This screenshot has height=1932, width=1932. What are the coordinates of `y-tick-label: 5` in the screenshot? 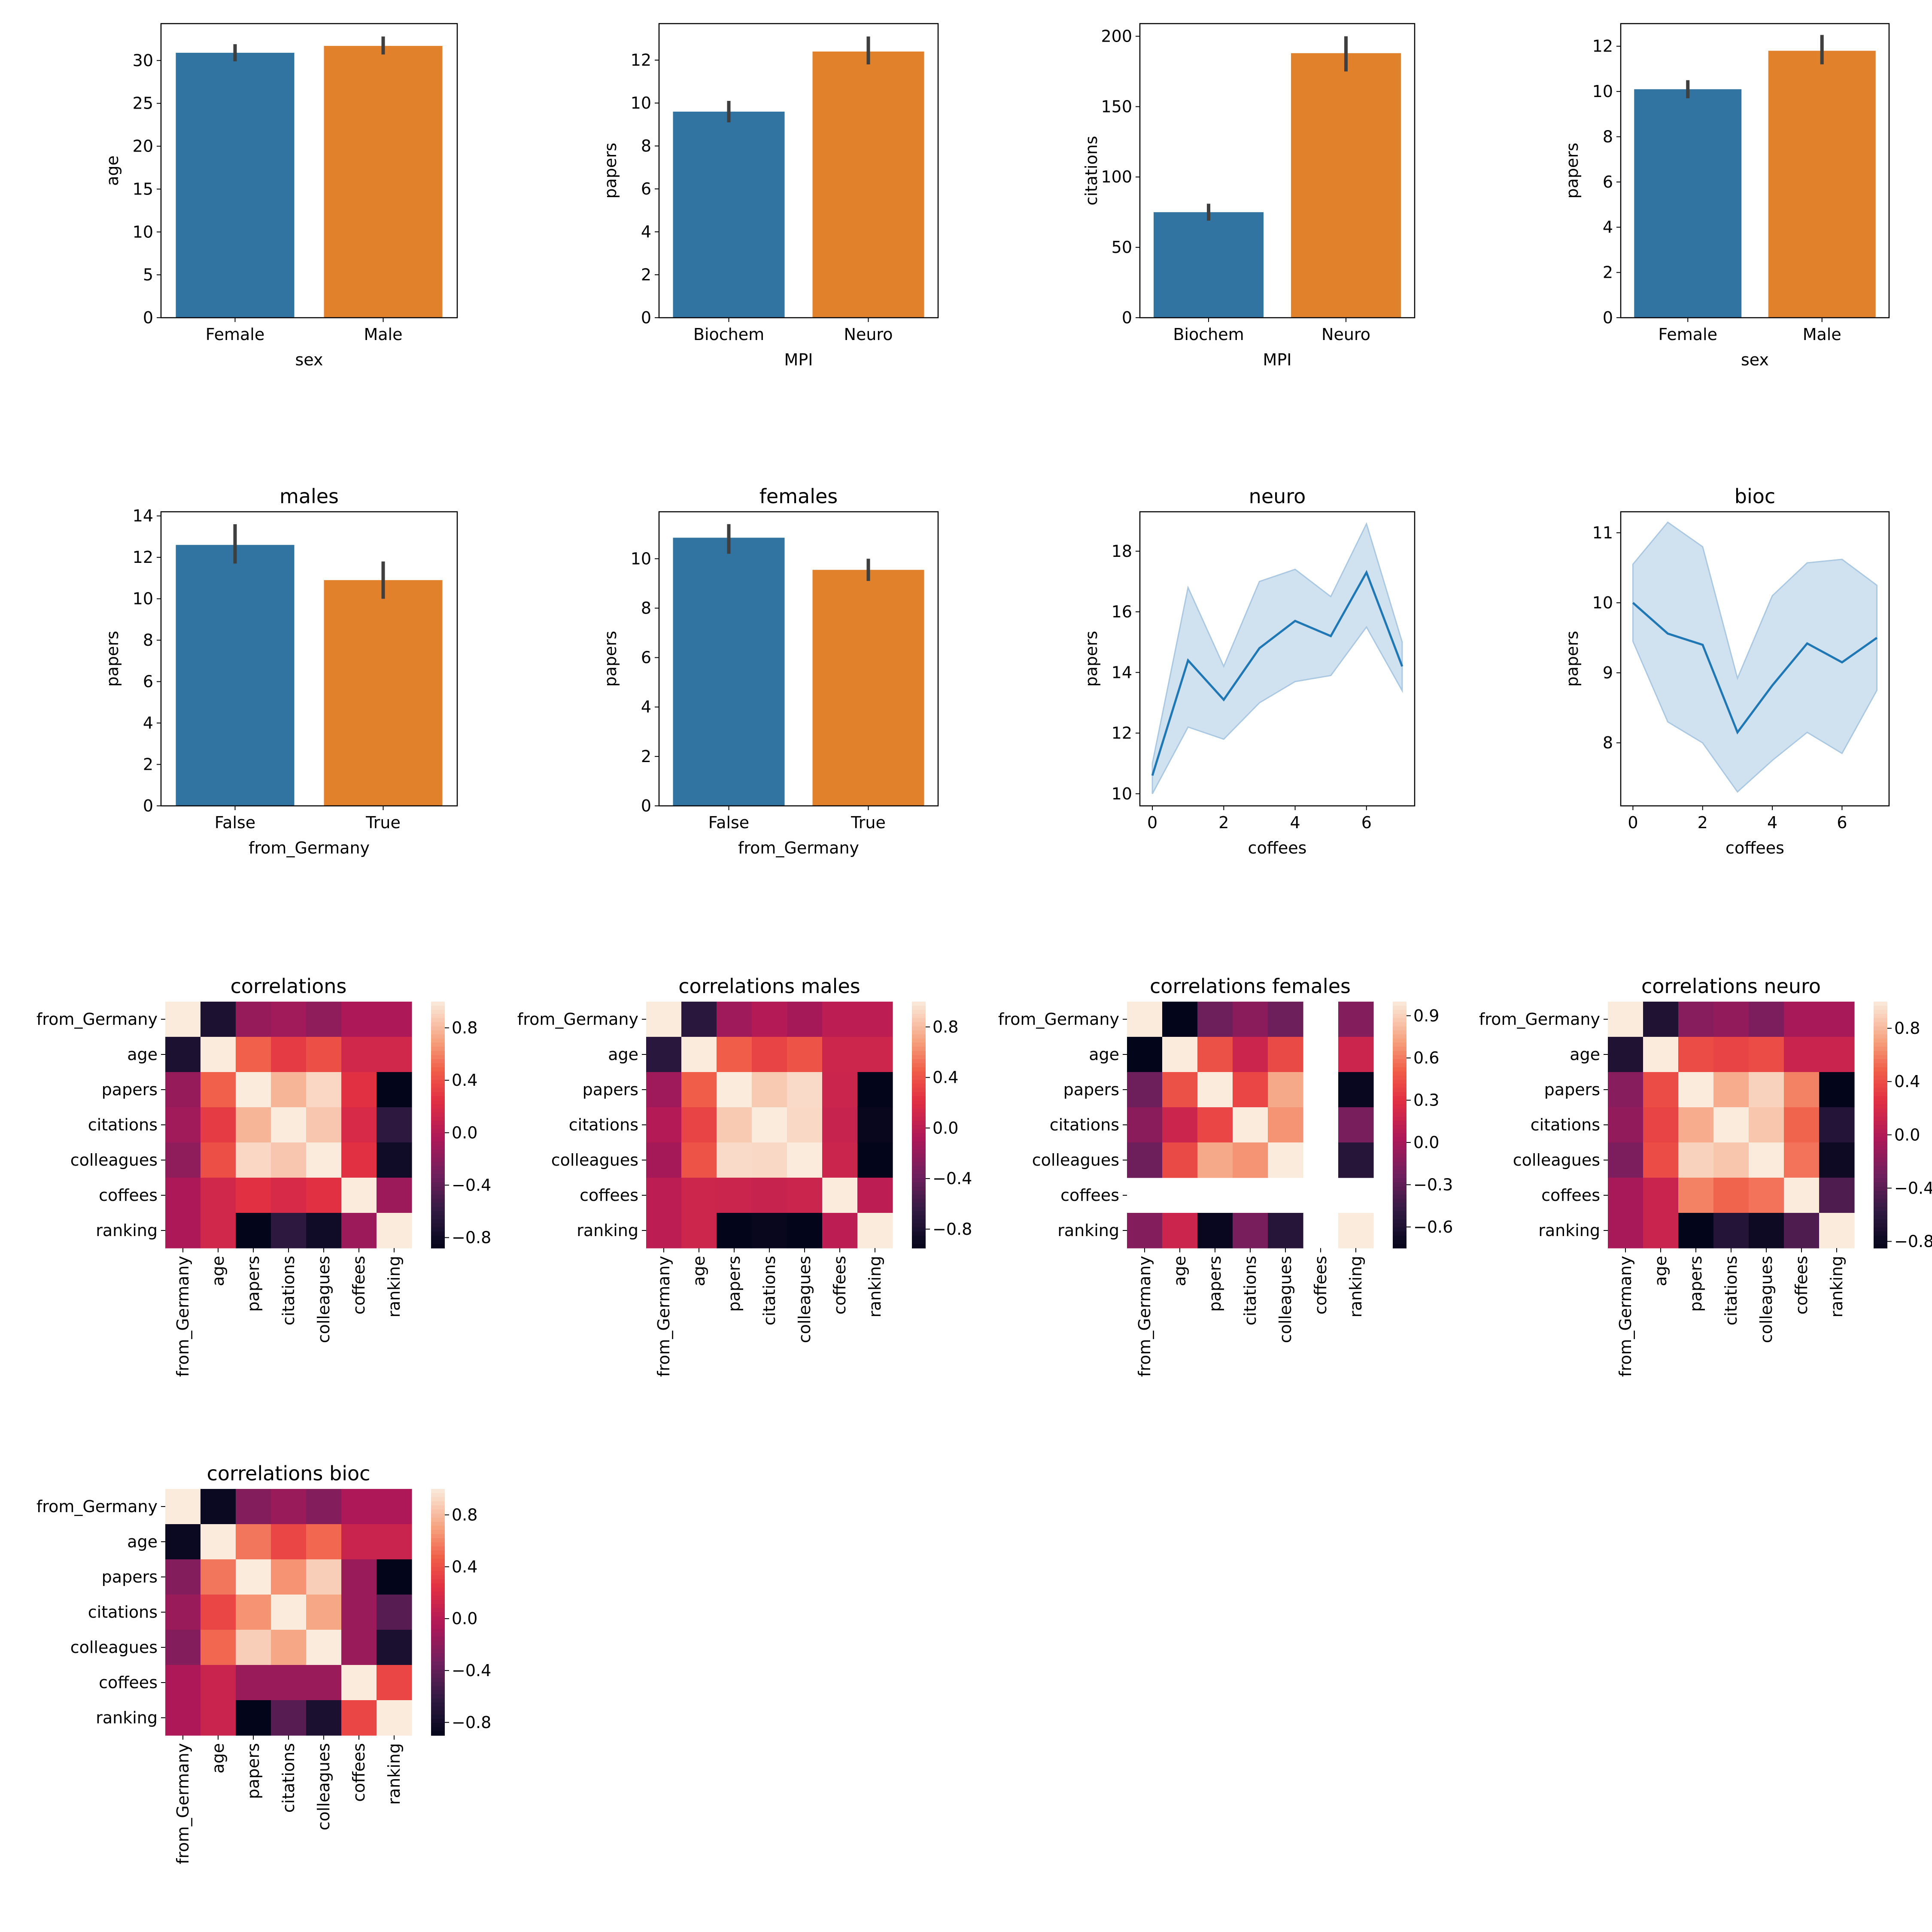 It's located at (148, 274).